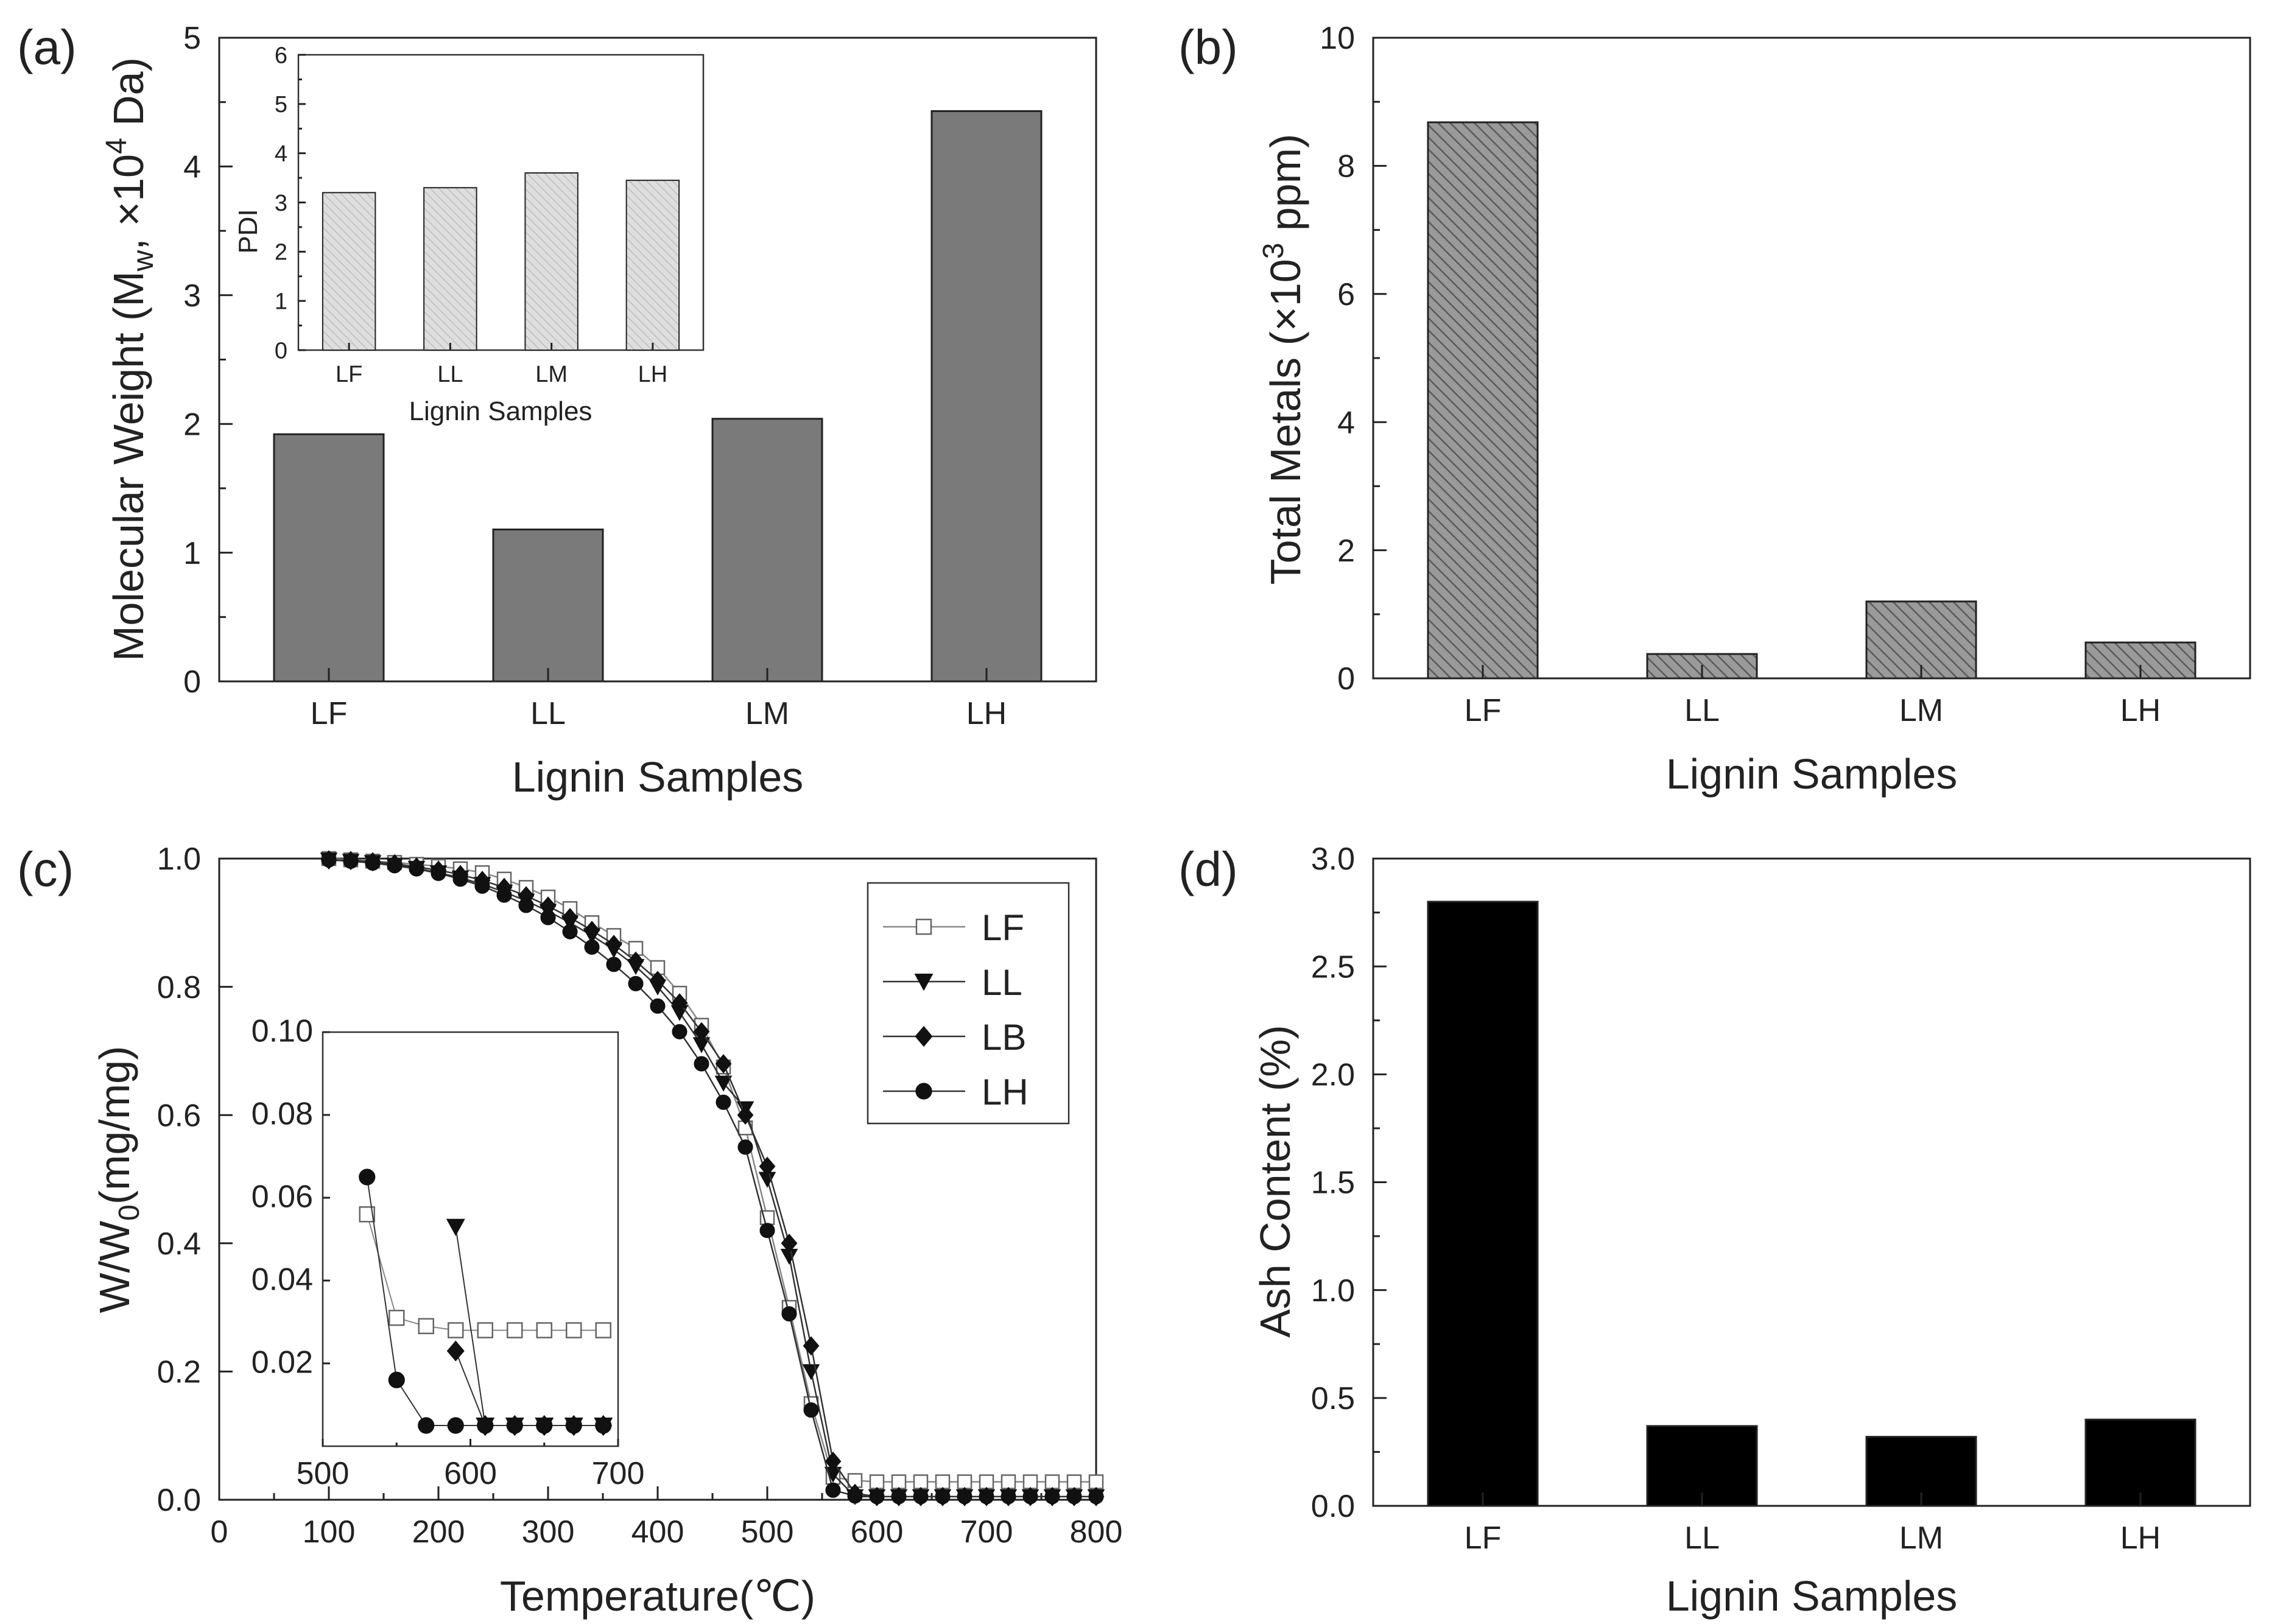  What do you see at coordinates (282, 1279) in the screenshot?
I see `y-tick-label: 0.04` at bounding box center [282, 1279].